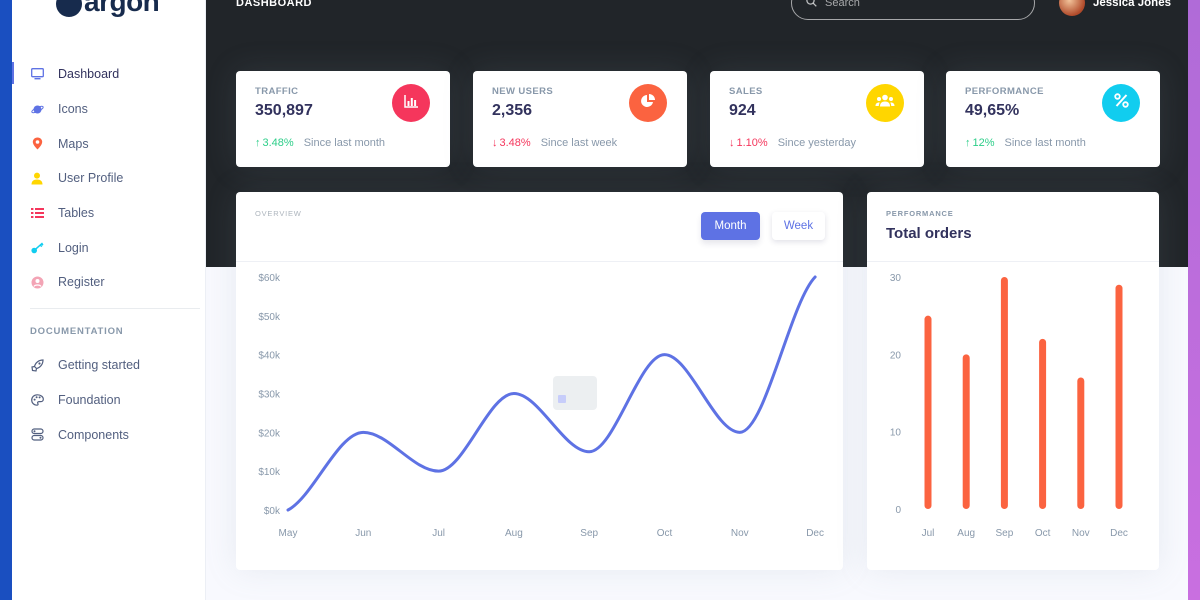 Image resolution: width=1200 pixels, height=600 pixels. I want to click on stat-value: 924, so click(742, 110).